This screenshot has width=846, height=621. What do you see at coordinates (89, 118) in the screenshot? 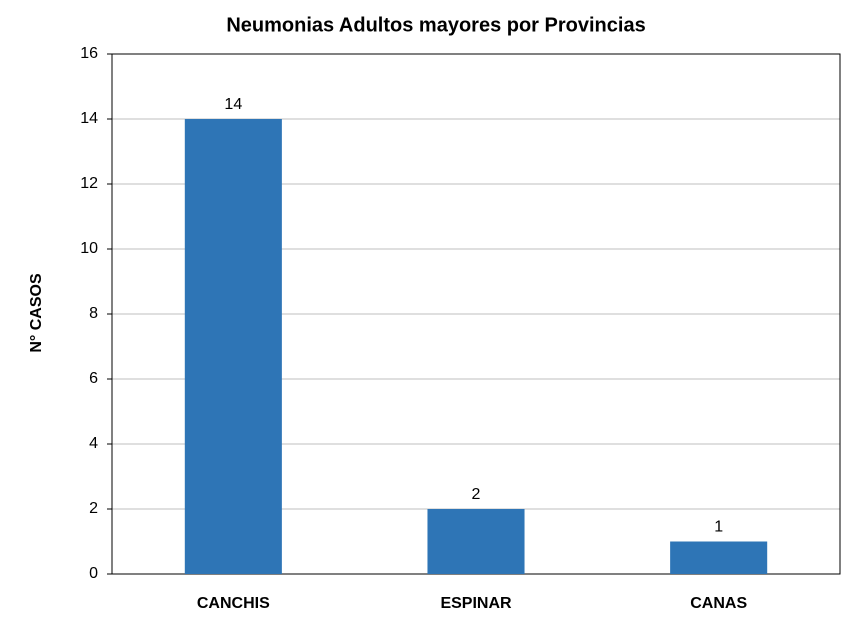
I see `y-tick-label: 14` at bounding box center [89, 118].